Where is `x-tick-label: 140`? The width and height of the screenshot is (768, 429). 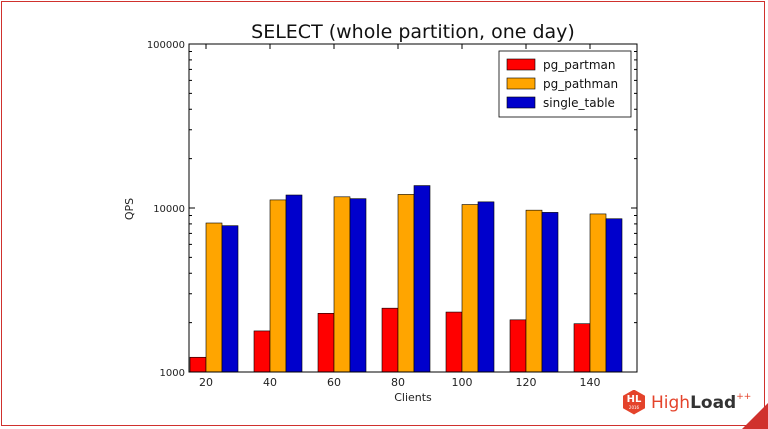
x-tick-label: 140 is located at coordinates (590, 382).